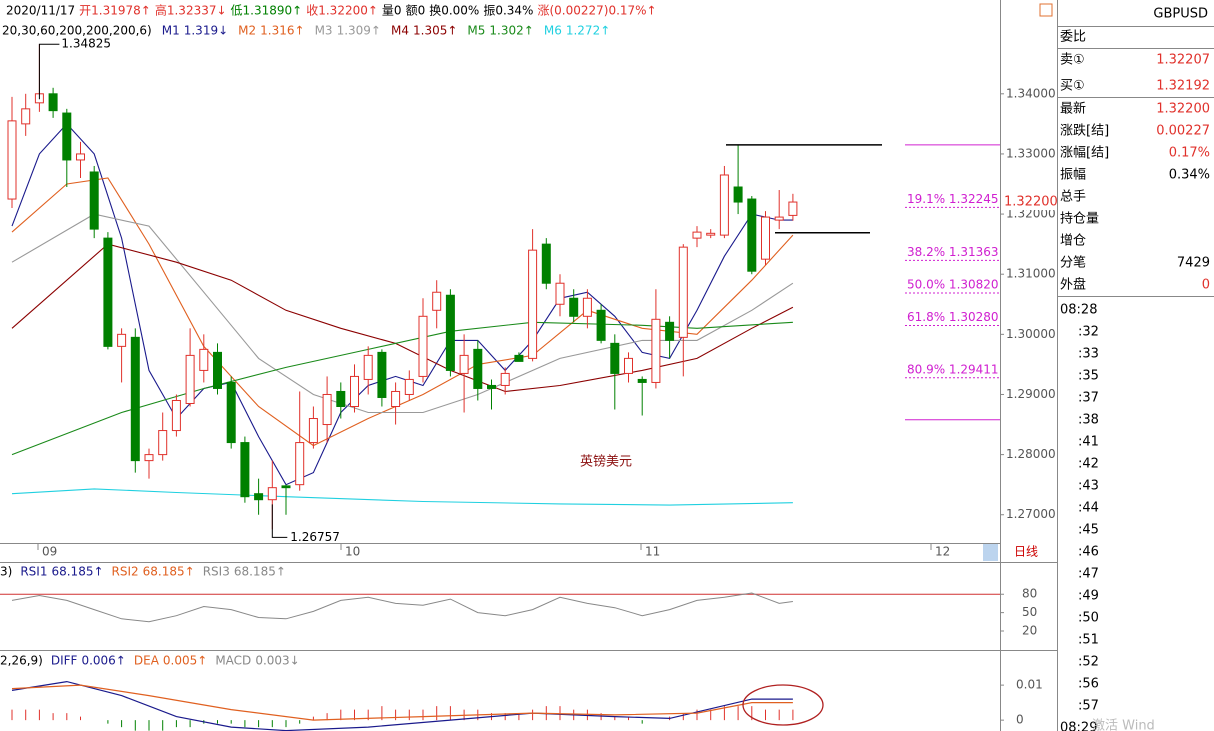 This screenshot has width=1214, height=731. What do you see at coordinates (1084, 153) in the screenshot?
I see `quote-label: 涨幅[结]` at bounding box center [1084, 153].